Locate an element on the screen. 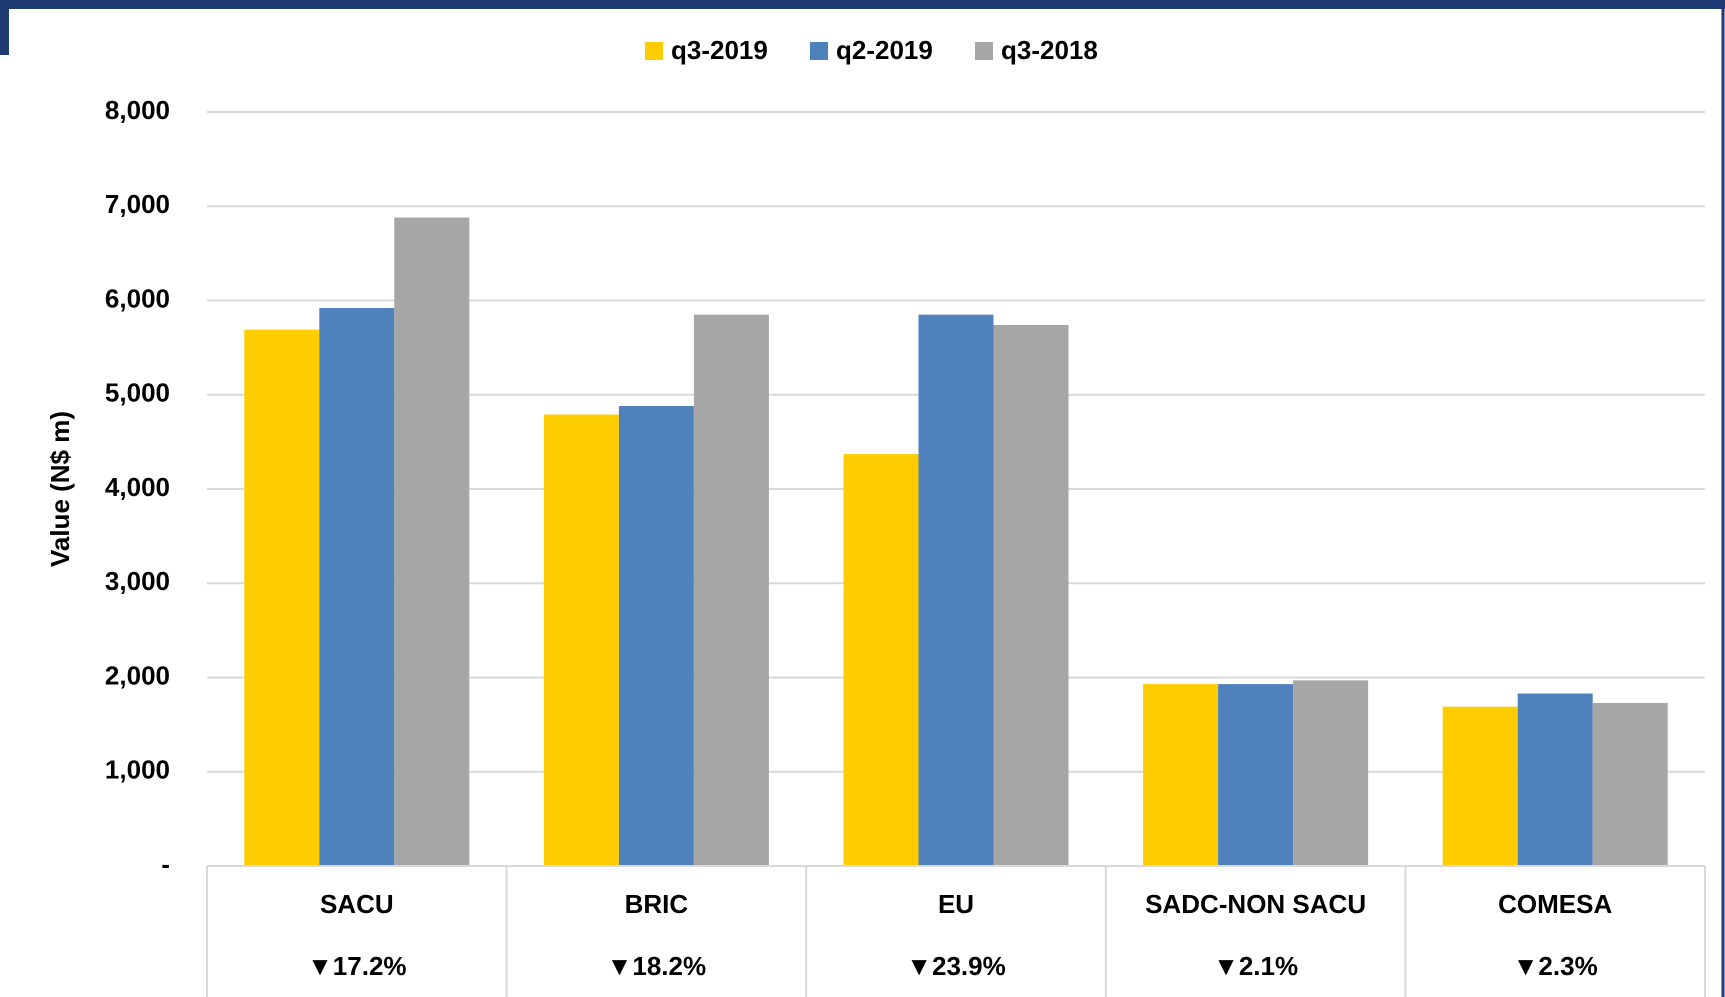 The width and height of the screenshot is (1725, 997). y-axis-label: Value (N$ m) is located at coordinates (60, 489).